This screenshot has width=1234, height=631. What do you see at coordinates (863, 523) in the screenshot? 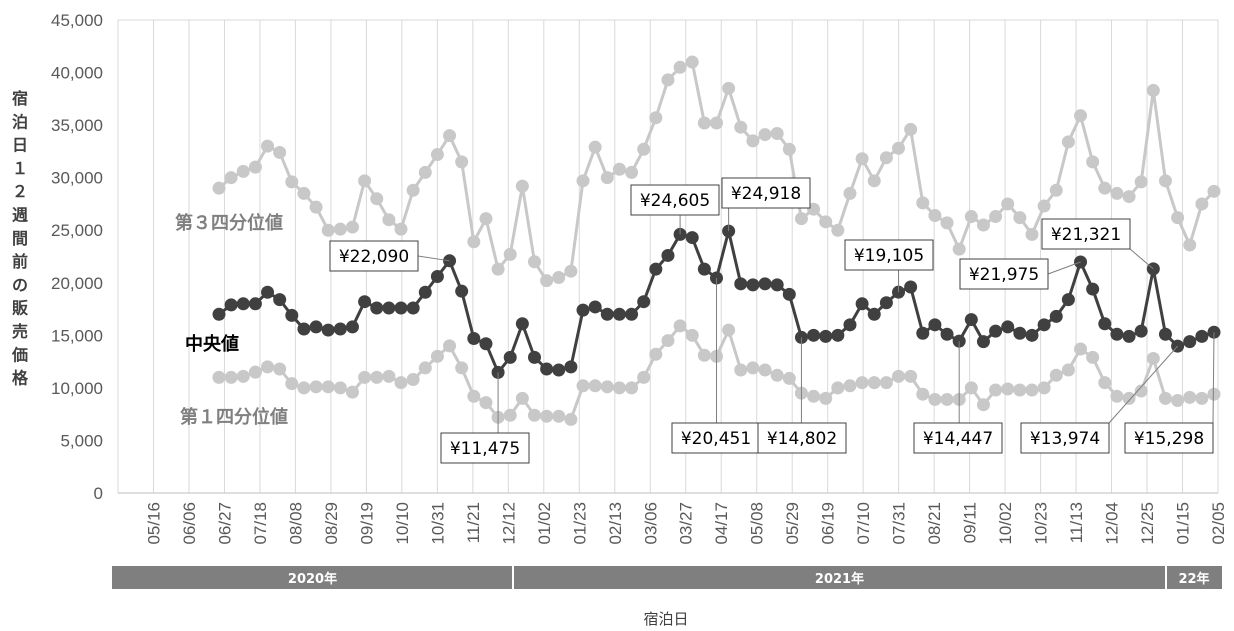
I see `x-tick-label: 07/10` at bounding box center [863, 523].